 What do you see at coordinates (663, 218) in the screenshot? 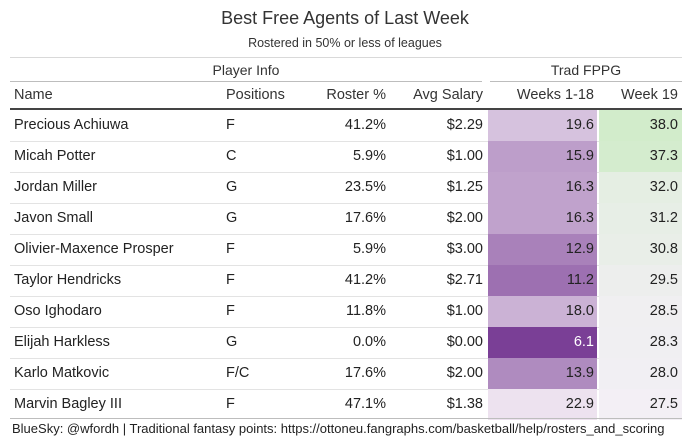
I see `cell-week-19: 31.2` at bounding box center [663, 218].